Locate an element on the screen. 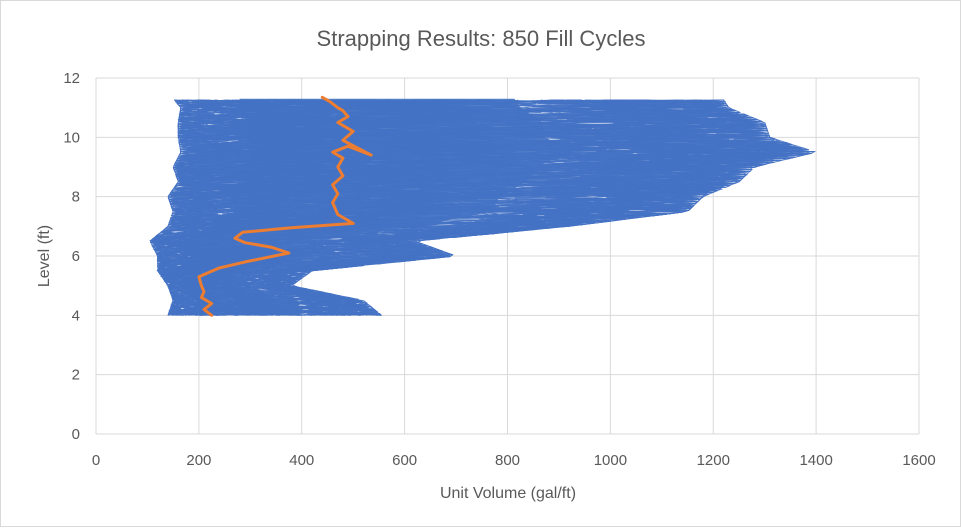 This screenshot has height=528, width=961. x-tick-label: 1000 is located at coordinates (610, 460).